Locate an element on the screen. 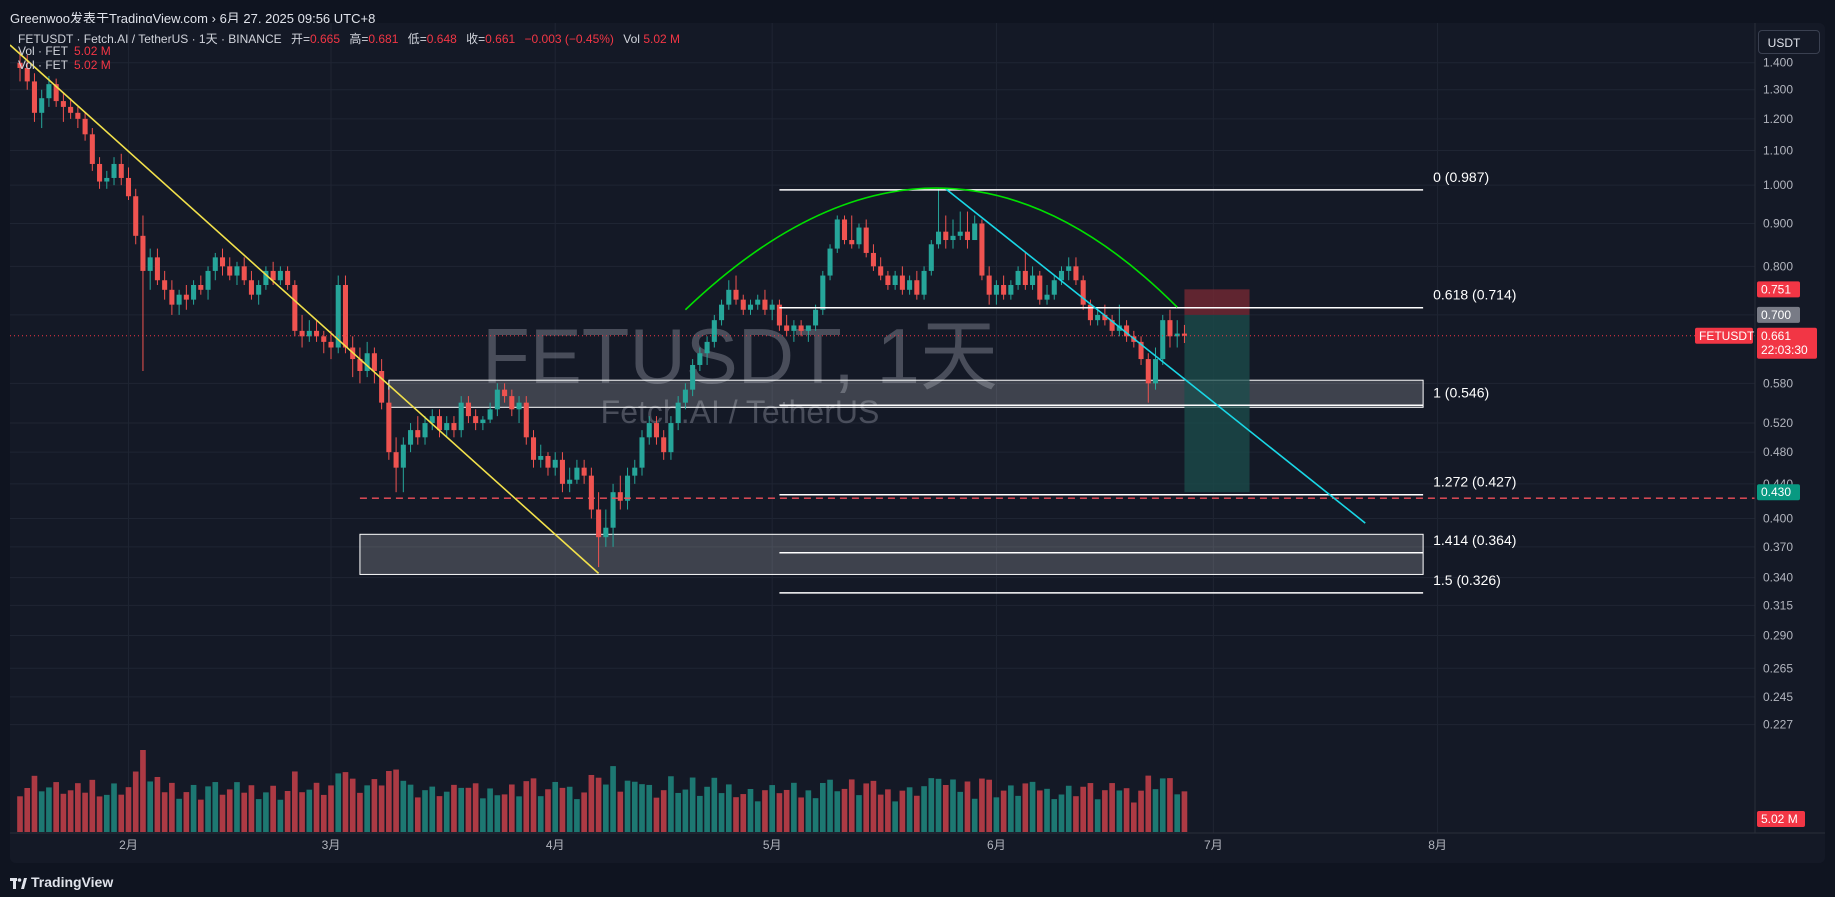 Image resolution: width=1835 pixels, height=897 pixels. bottom-bar: TradingView is located at coordinates (917, 881).